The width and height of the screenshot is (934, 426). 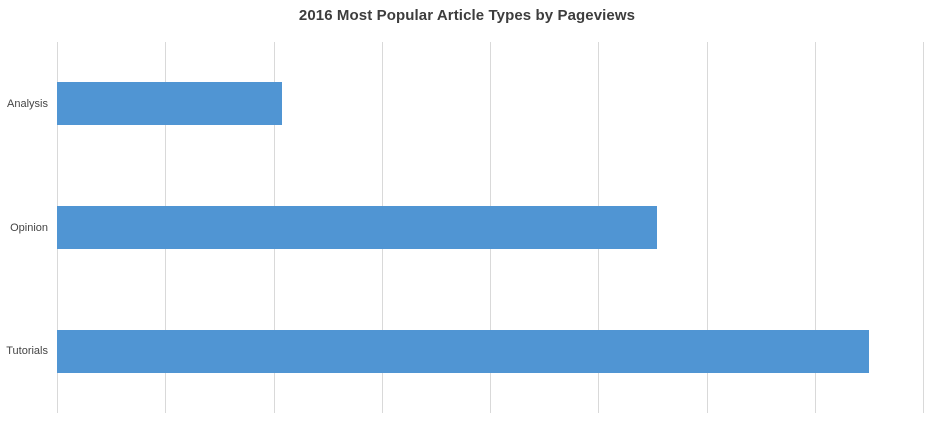 I want to click on category-label-opinion: Opinion, so click(x=29, y=227).